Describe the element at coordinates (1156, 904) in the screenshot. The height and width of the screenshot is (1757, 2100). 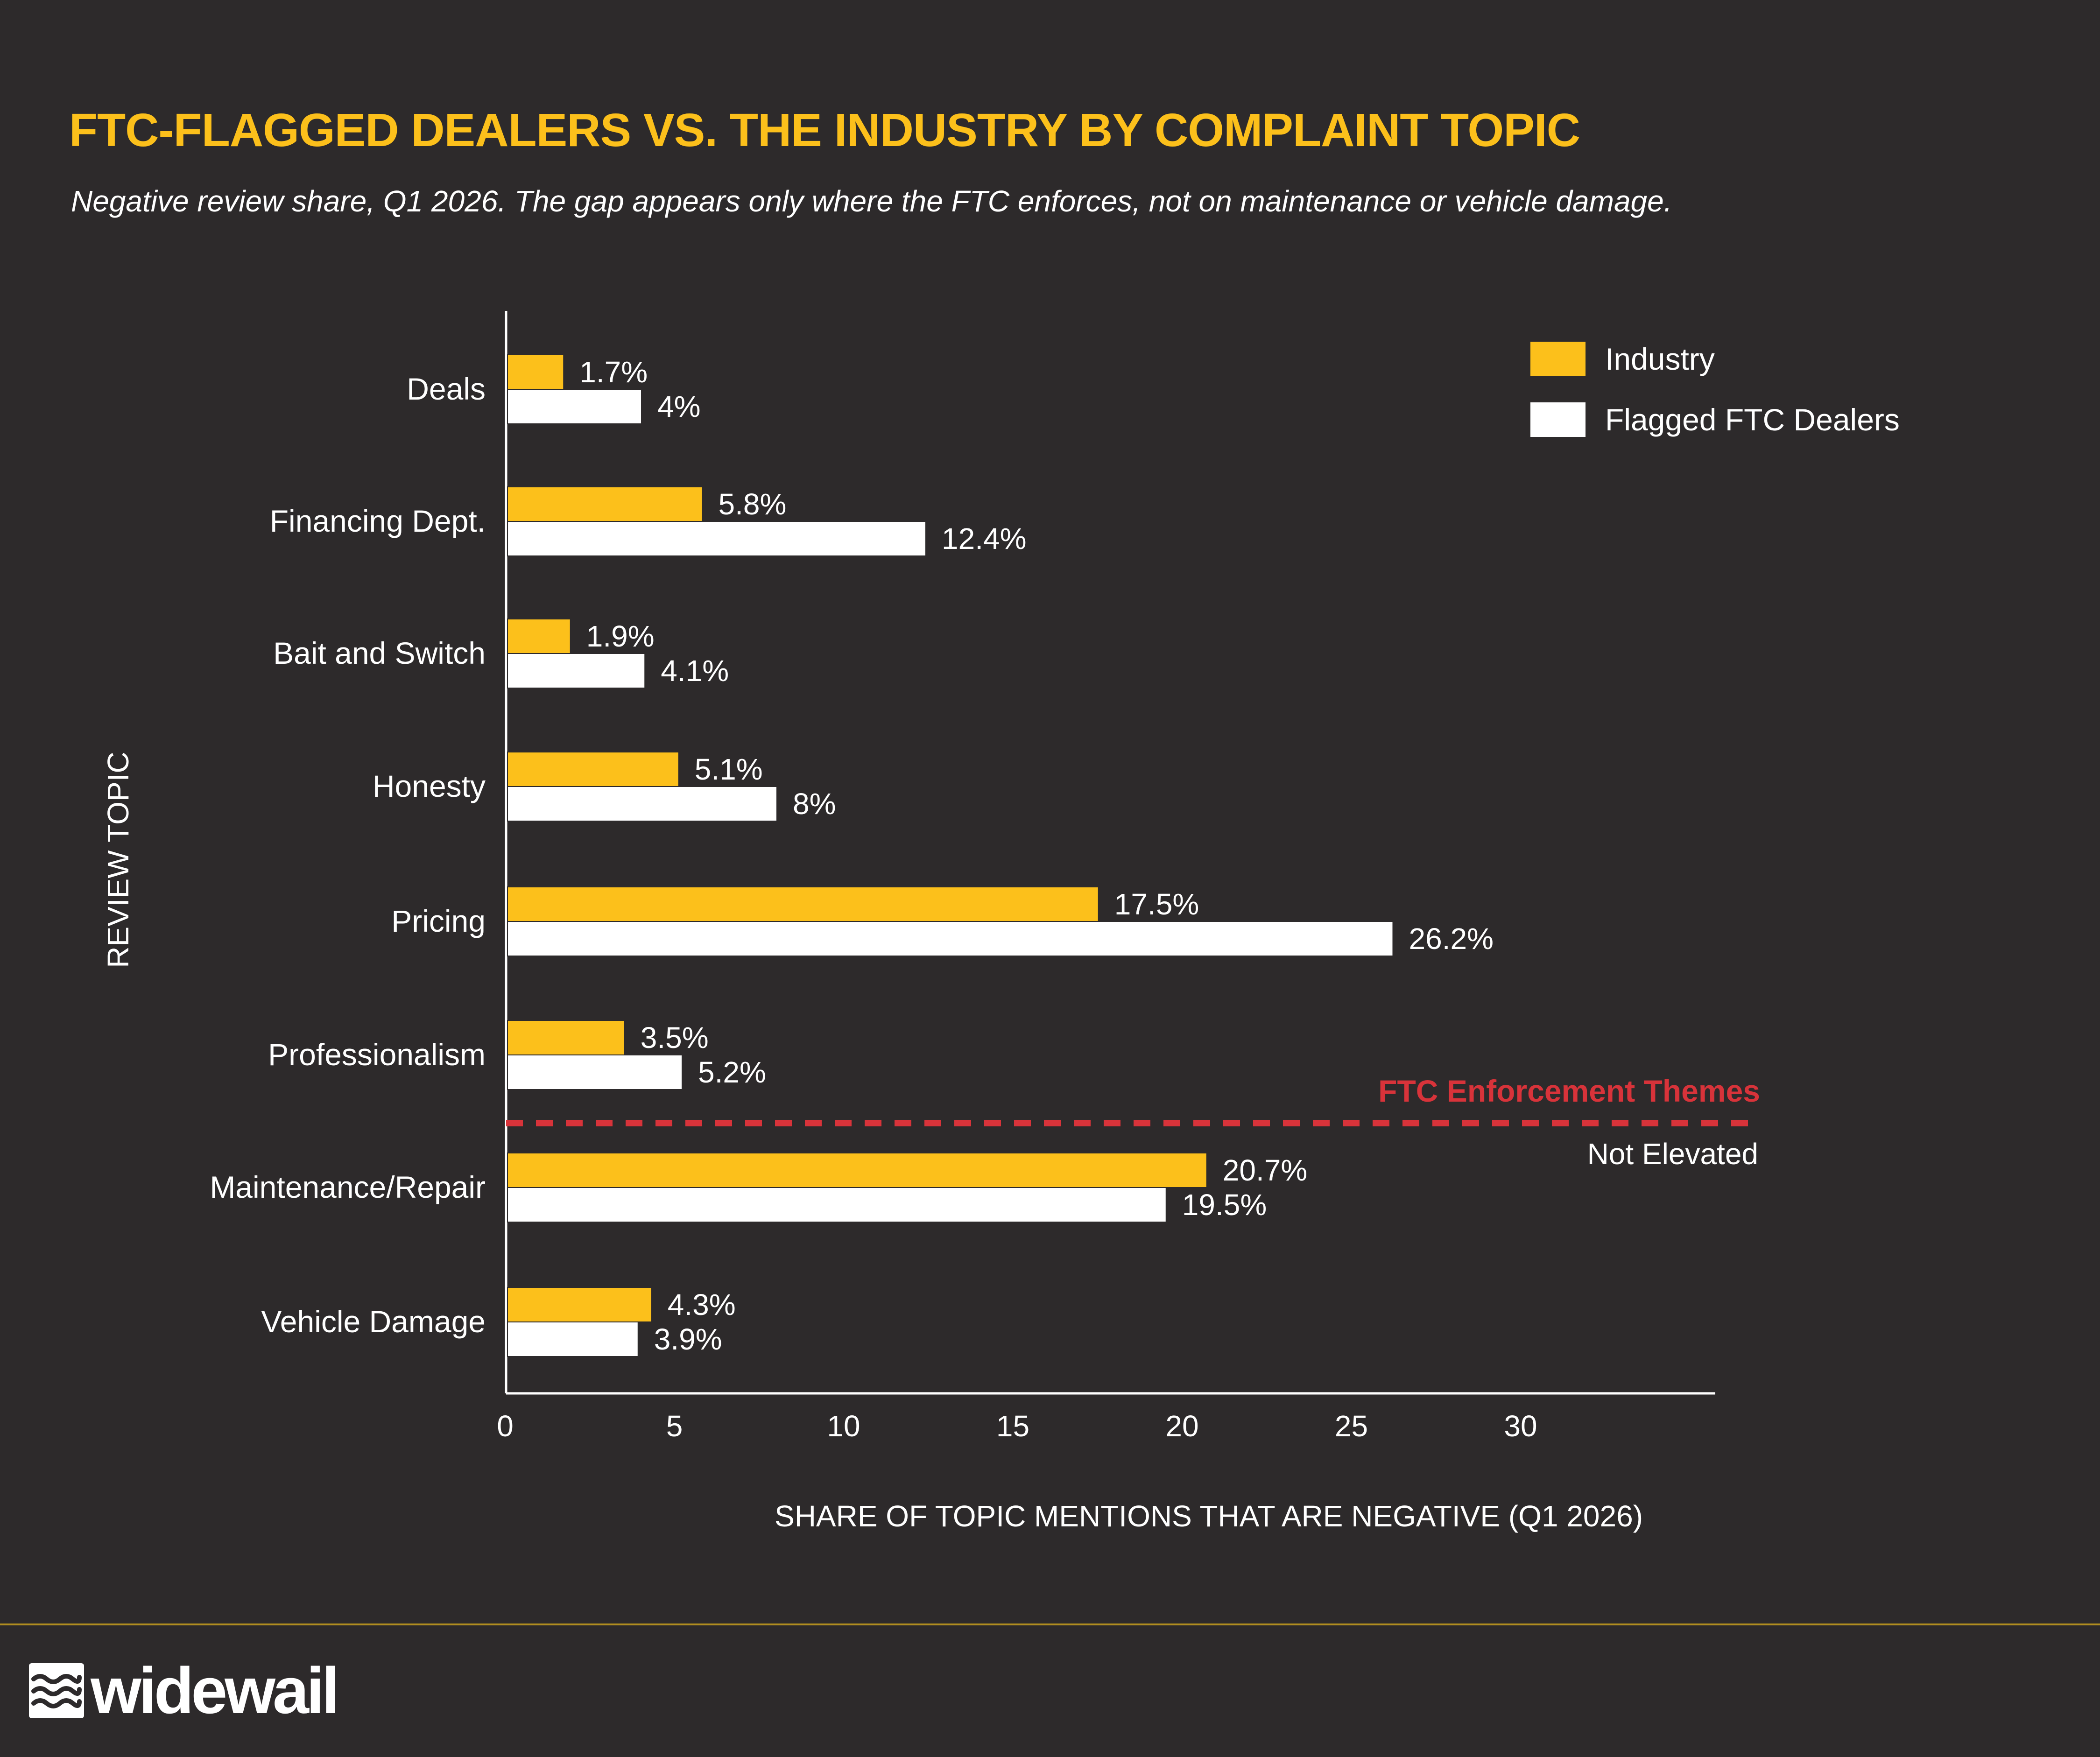
I see `value-label-industry-pricing: 17.5%` at that location.